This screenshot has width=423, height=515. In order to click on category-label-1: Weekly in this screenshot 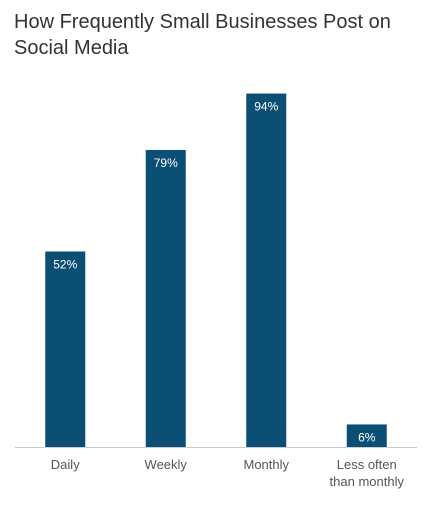, I will do `click(166, 464)`.